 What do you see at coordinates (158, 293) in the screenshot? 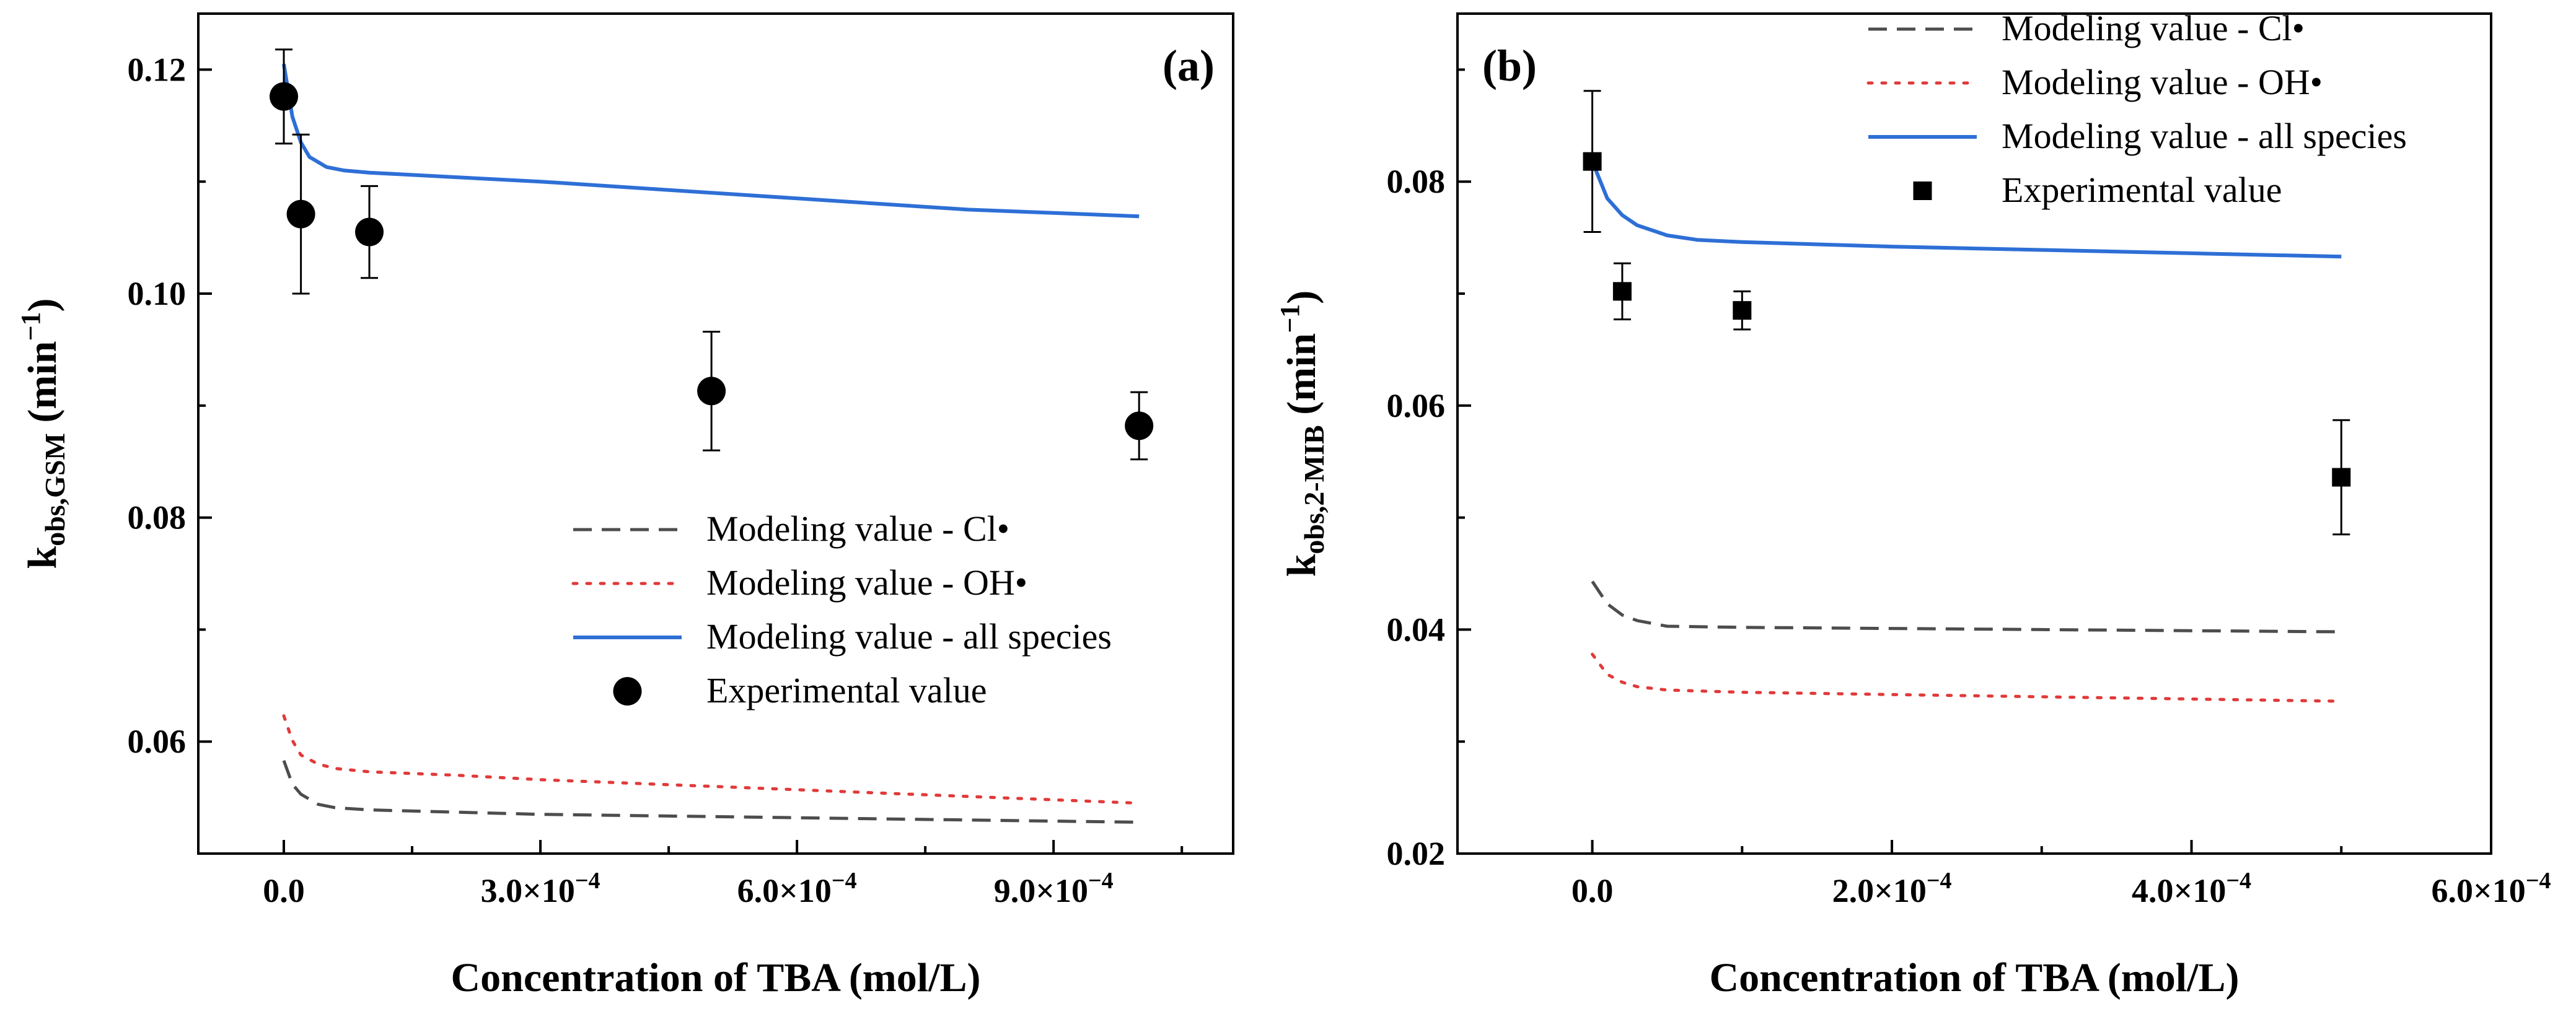
I see `y-tick-label: 0.10` at bounding box center [158, 293].